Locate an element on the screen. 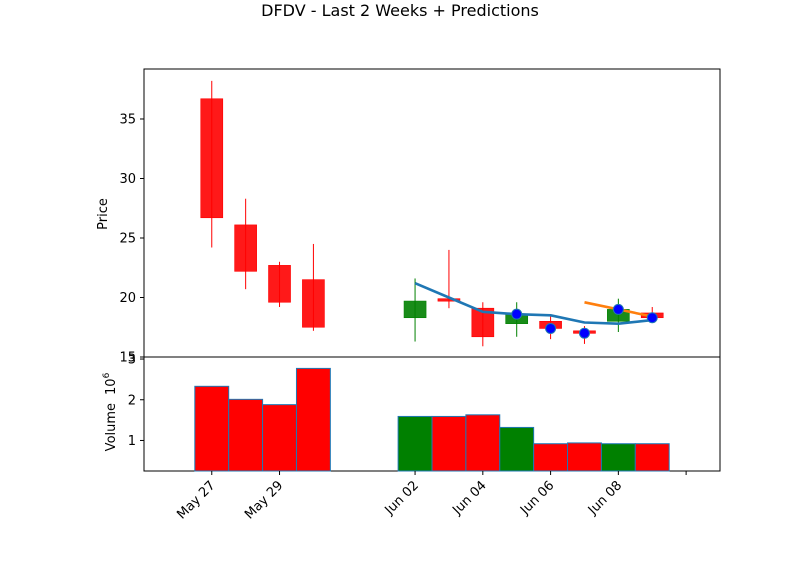  volume-y-axis-label-text: Volume is located at coordinates (111, 427).